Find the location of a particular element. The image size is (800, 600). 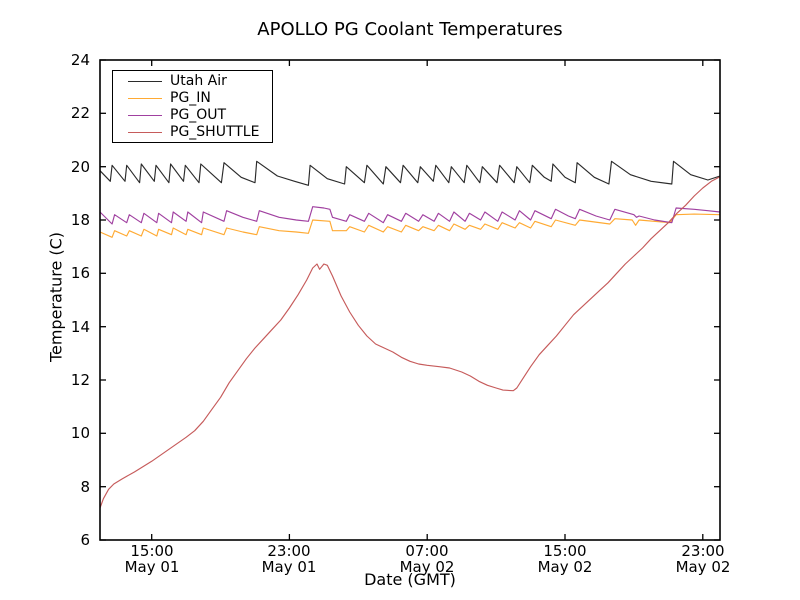

x-tick-label: 23:00 May 01 is located at coordinates (289, 559).